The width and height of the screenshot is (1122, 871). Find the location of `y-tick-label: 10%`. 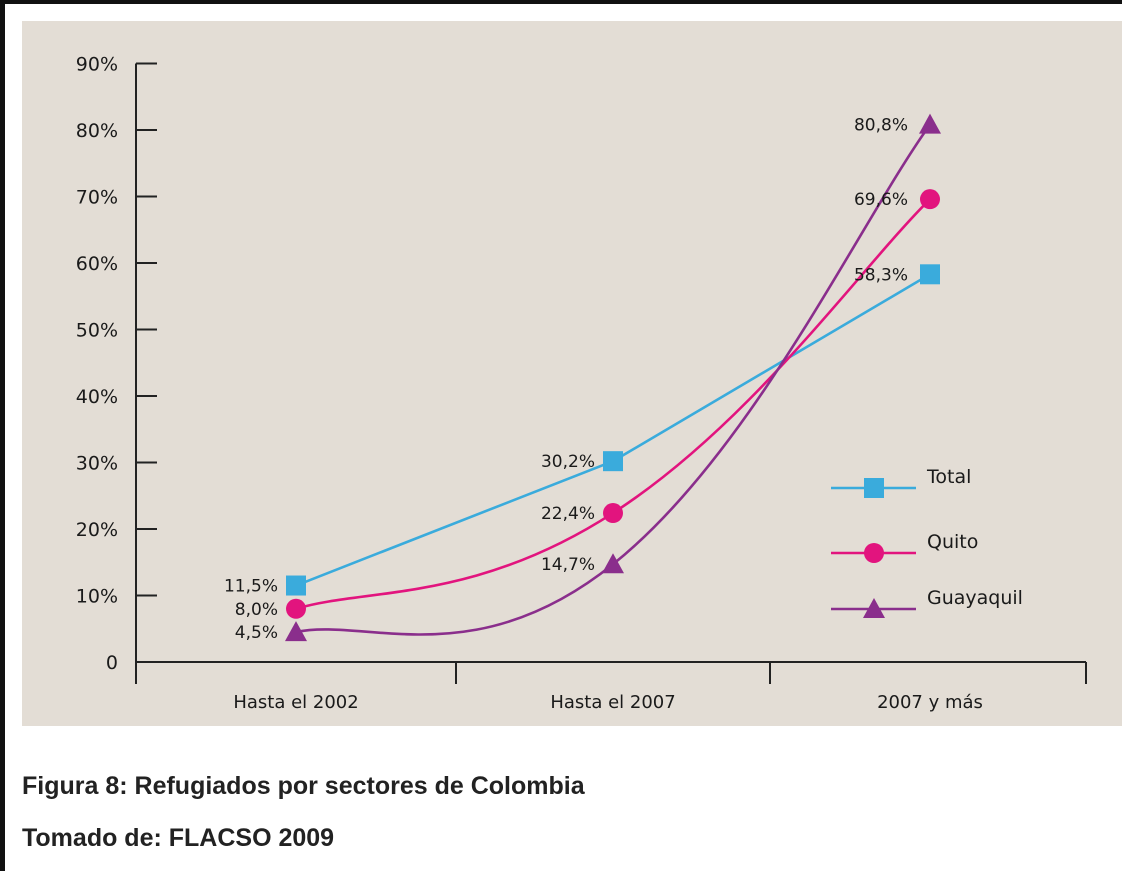

y-tick-label: 10% is located at coordinates (97, 597).